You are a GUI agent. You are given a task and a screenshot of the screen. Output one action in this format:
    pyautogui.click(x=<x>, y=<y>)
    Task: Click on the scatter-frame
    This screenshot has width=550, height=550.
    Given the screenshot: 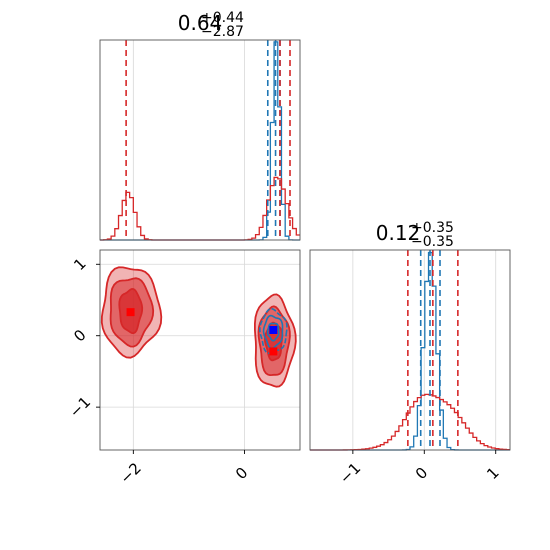 What is the action you would take?
    pyautogui.click(x=200, y=350)
    